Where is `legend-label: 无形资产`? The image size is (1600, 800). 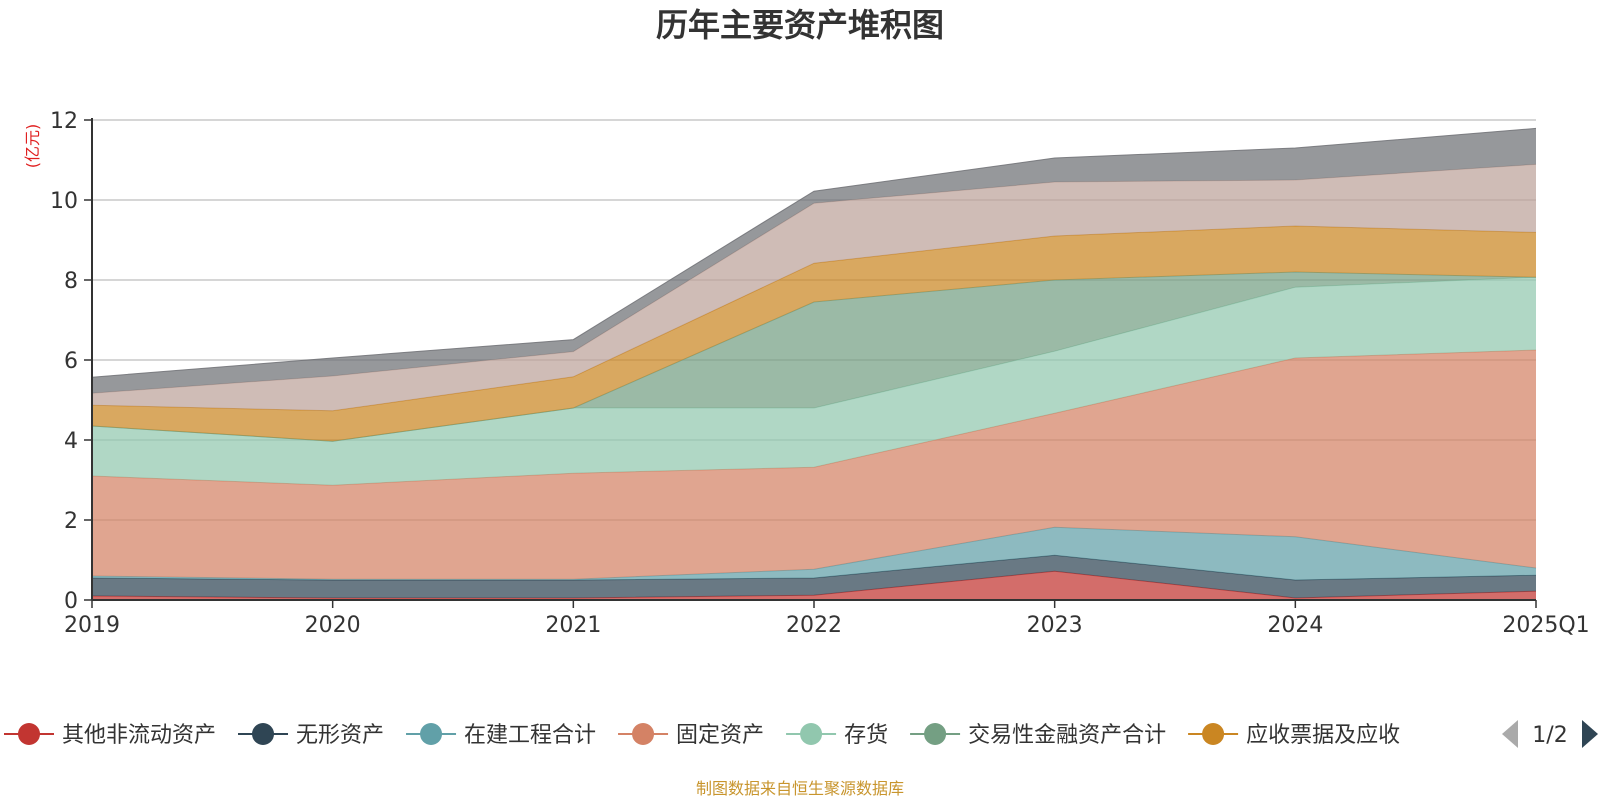 legend-label: 无形资产 is located at coordinates (340, 735).